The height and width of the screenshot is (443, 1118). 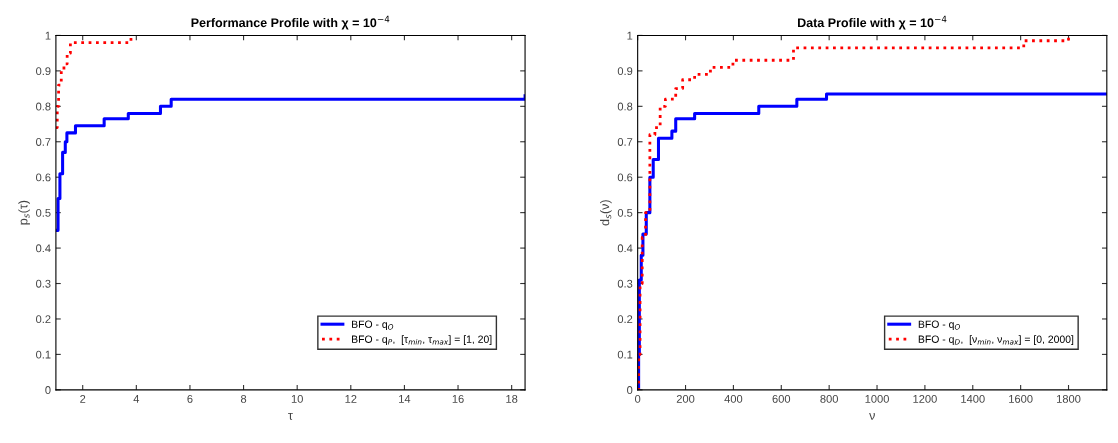 I want to click on x-tick-label: 400, so click(x=733, y=398).